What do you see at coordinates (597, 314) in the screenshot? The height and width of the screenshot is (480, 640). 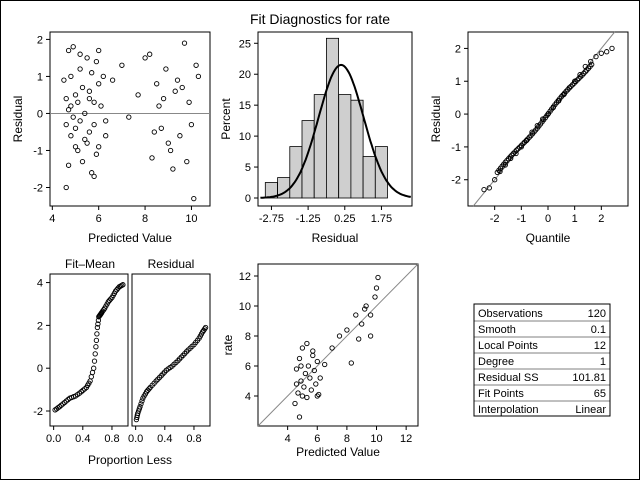 I see `stats-value: 120` at bounding box center [597, 314].